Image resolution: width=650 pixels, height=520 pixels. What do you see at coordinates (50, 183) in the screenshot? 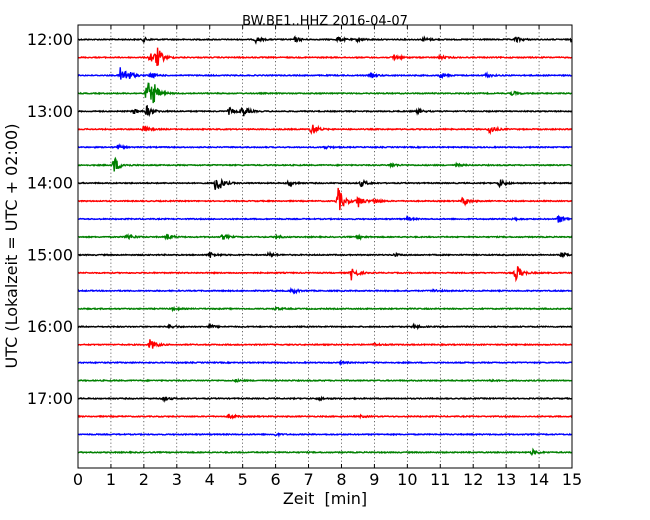
I see `y-tick-label: 14:00` at bounding box center [50, 183].